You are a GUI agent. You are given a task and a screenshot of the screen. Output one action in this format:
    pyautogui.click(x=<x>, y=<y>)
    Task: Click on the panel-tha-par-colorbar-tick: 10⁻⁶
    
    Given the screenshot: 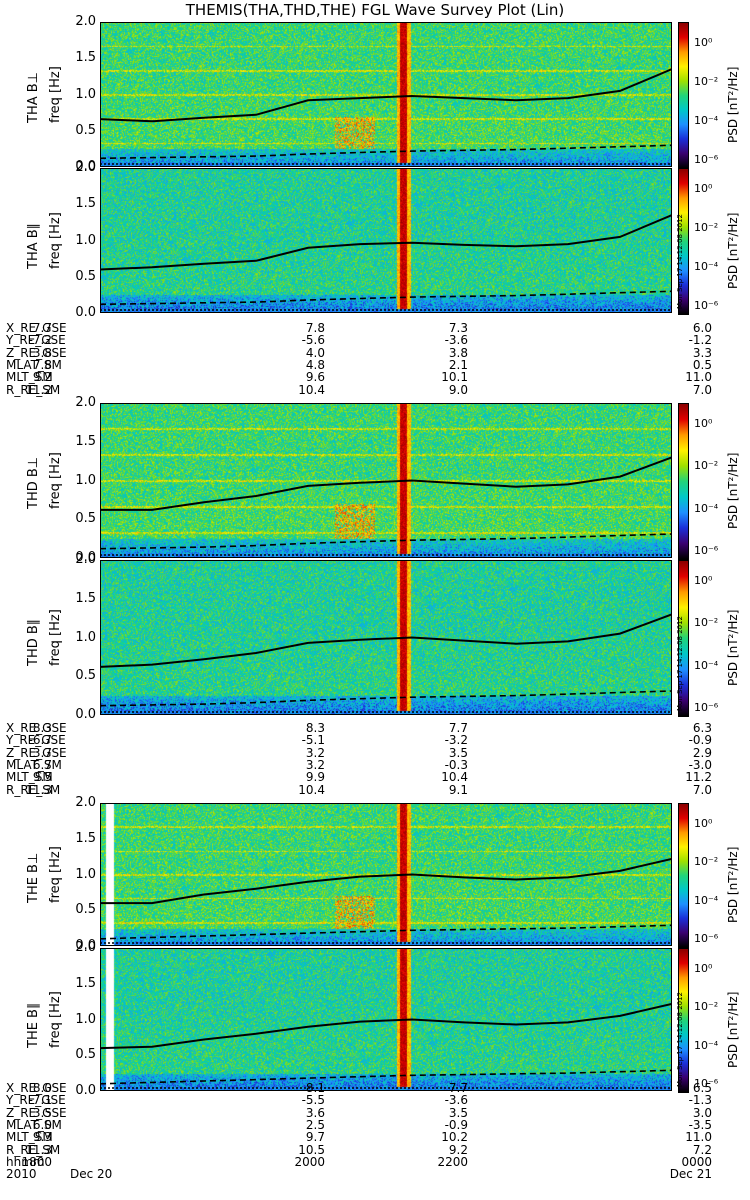 What is the action you would take?
    pyautogui.click(x=706, y=305)
    